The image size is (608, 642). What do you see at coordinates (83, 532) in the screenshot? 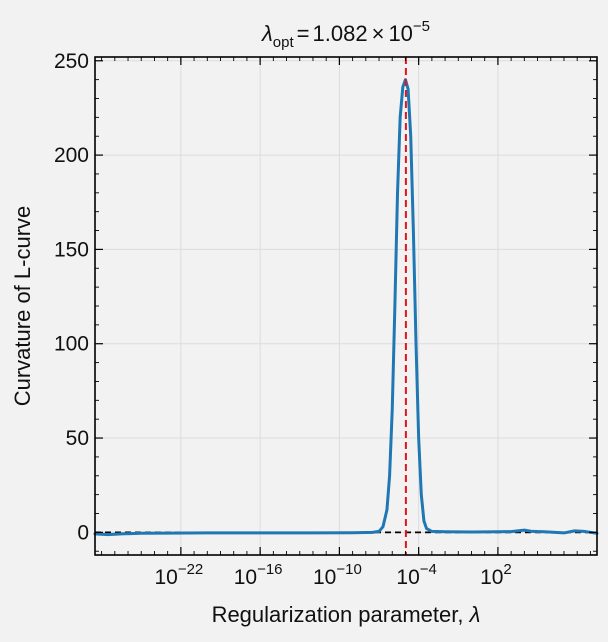
I see `y-tick-label: 0` at bounding box center [83, 532].